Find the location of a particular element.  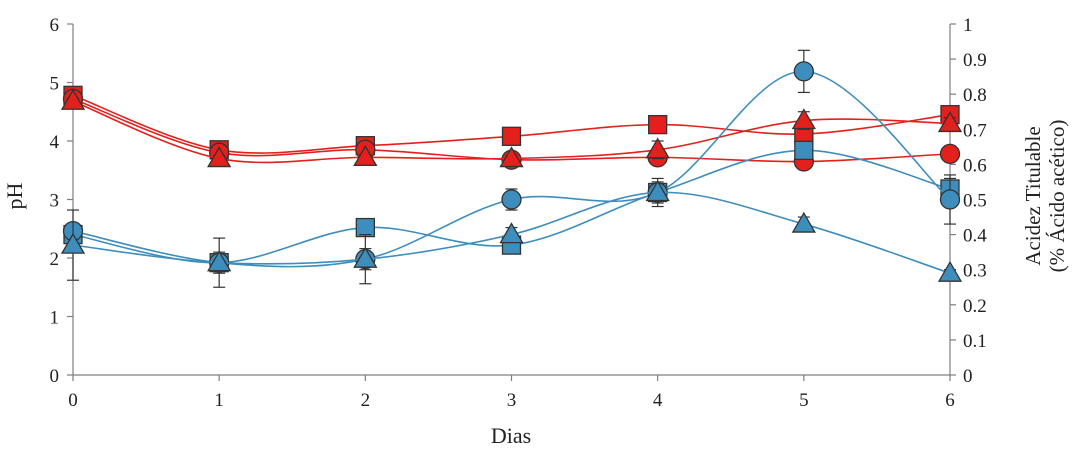

y2-tick-label: 0.5 is located at coordinates (975, 201).